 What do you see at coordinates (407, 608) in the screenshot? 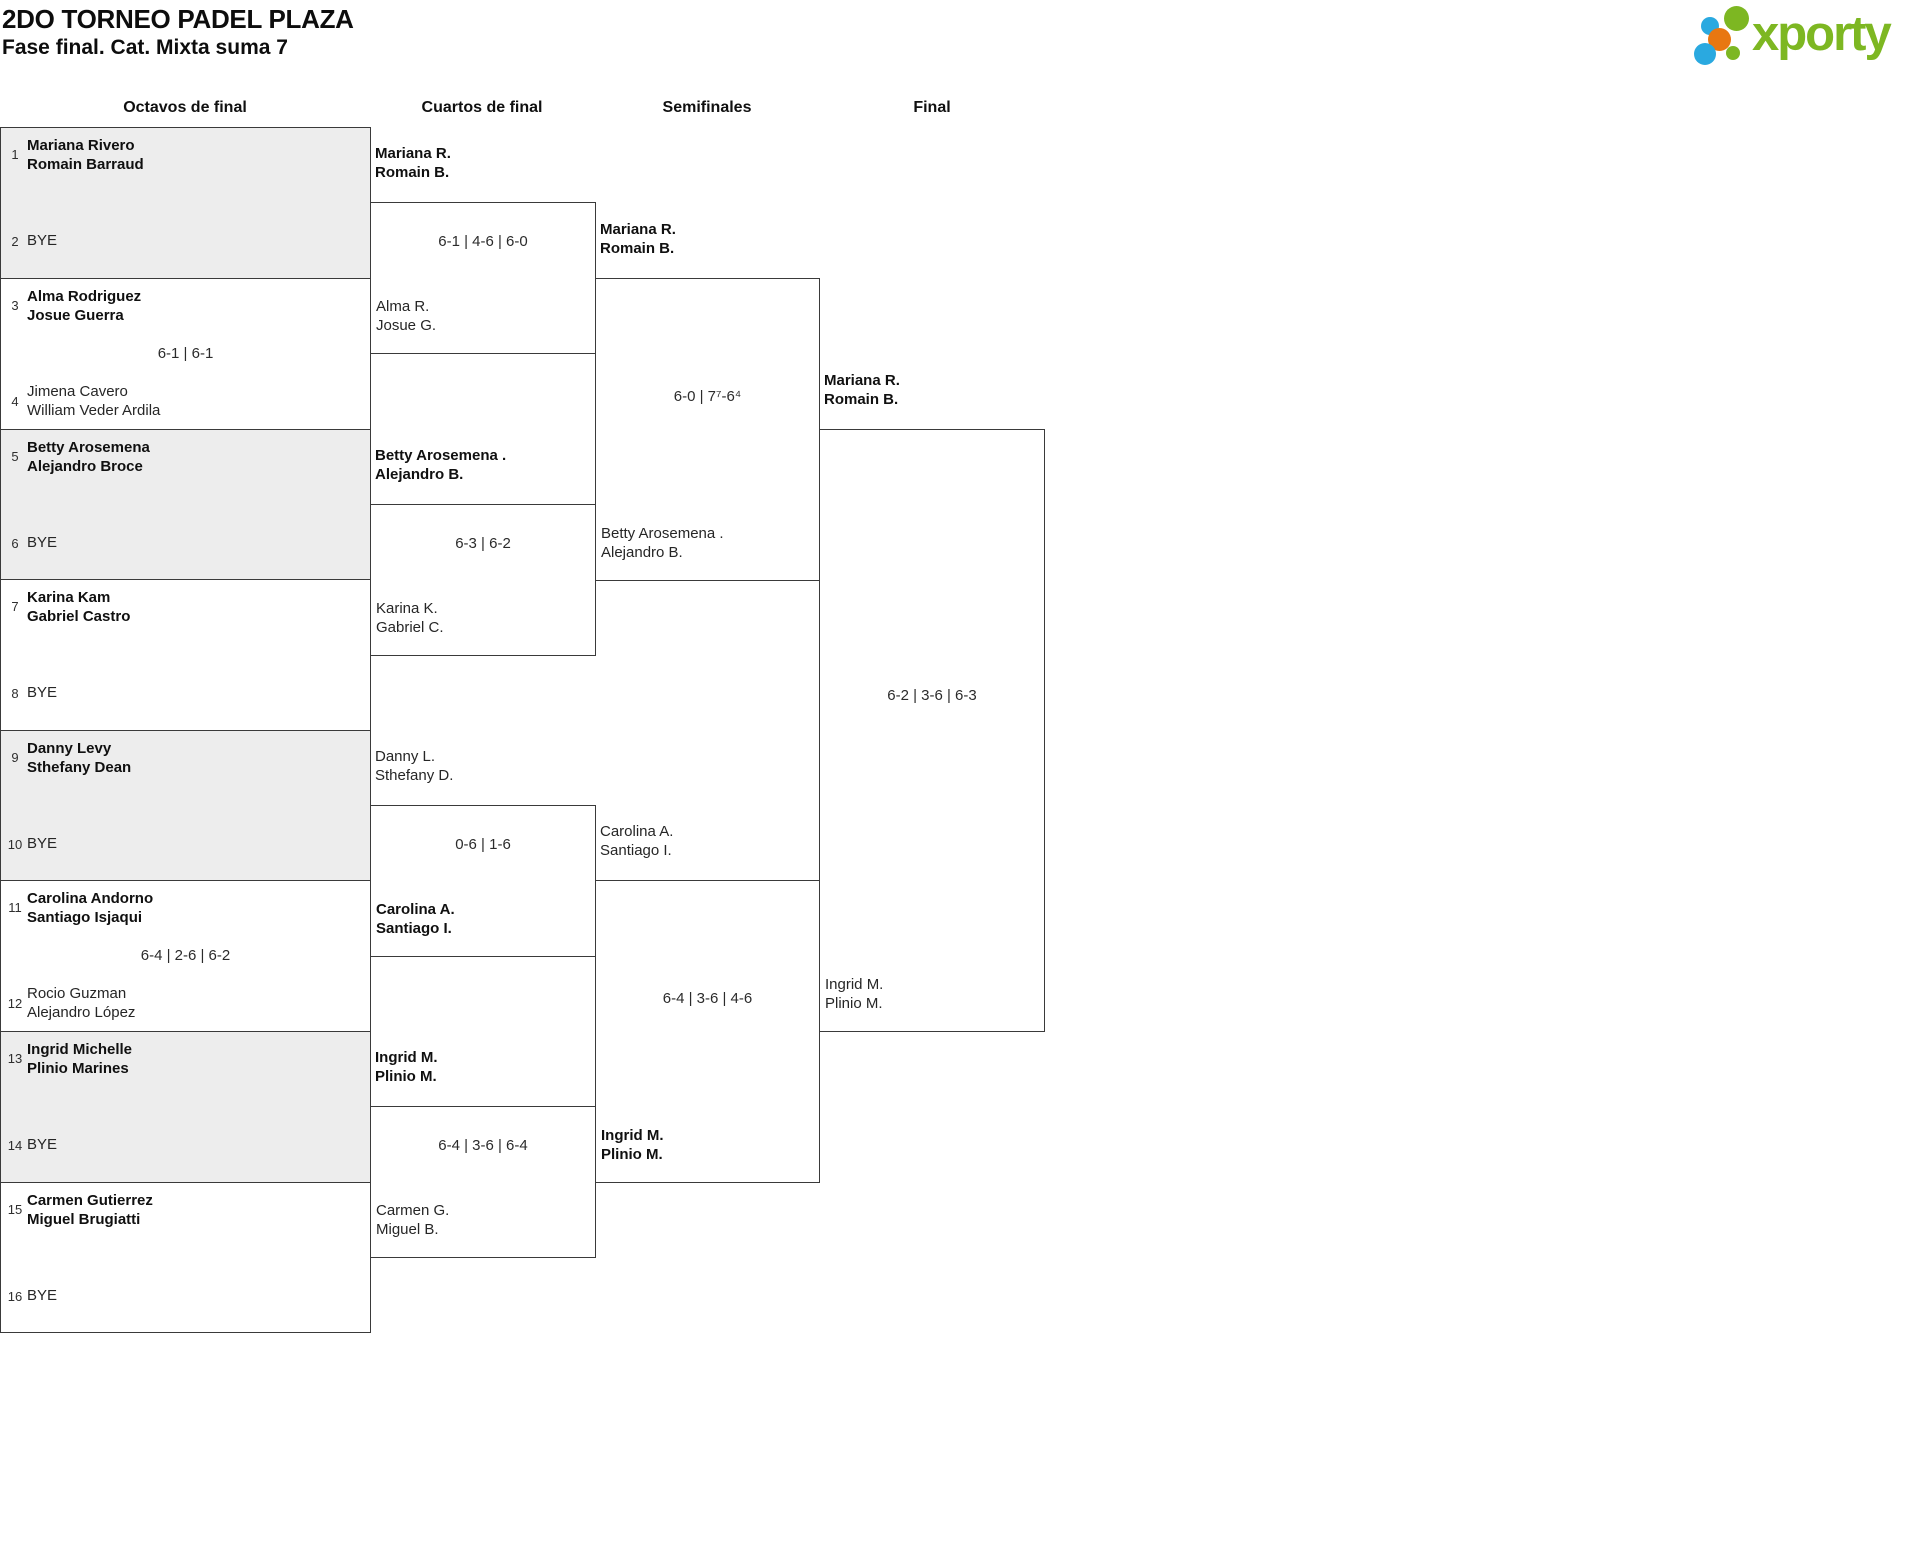
I see `team-name: Karina K.` at bounding box center [407, 608].